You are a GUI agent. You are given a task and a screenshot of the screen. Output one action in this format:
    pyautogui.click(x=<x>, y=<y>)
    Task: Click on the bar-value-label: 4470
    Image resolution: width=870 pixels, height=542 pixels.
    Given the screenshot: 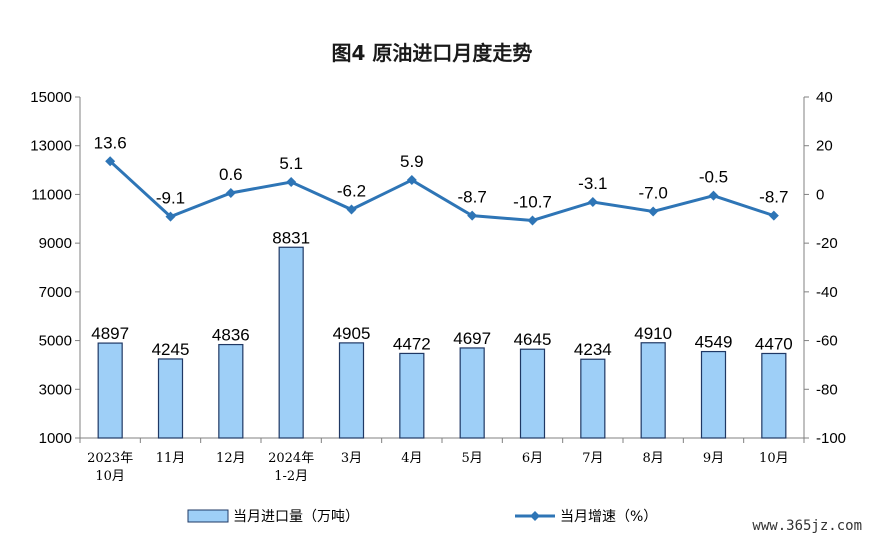 What is the action you would take?
    pyautogui.click(x=774, y=343)
    